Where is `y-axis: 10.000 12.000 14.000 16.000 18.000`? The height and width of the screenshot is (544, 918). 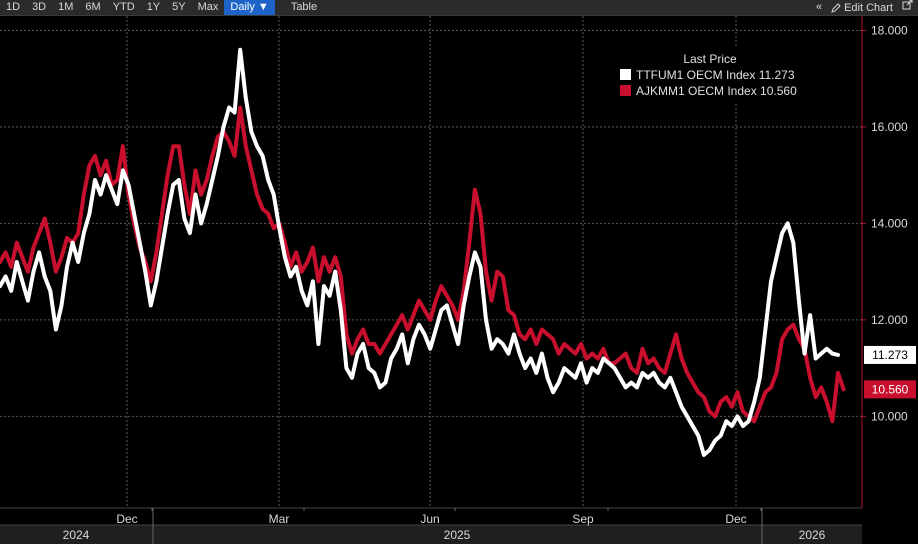
y-axis: 10.000 12.000 14.000 16.000 18.000 is located at coordinates (885, 223).